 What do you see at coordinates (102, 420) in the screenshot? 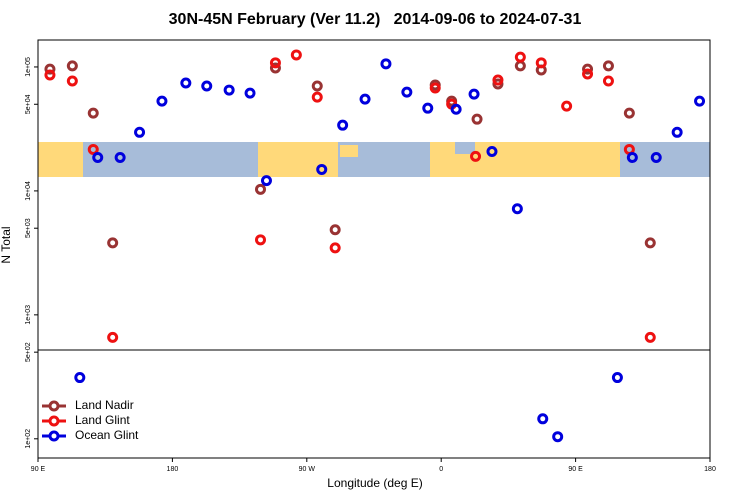
I see `legend-label: Land Glint` at bounding box center [102, 420].